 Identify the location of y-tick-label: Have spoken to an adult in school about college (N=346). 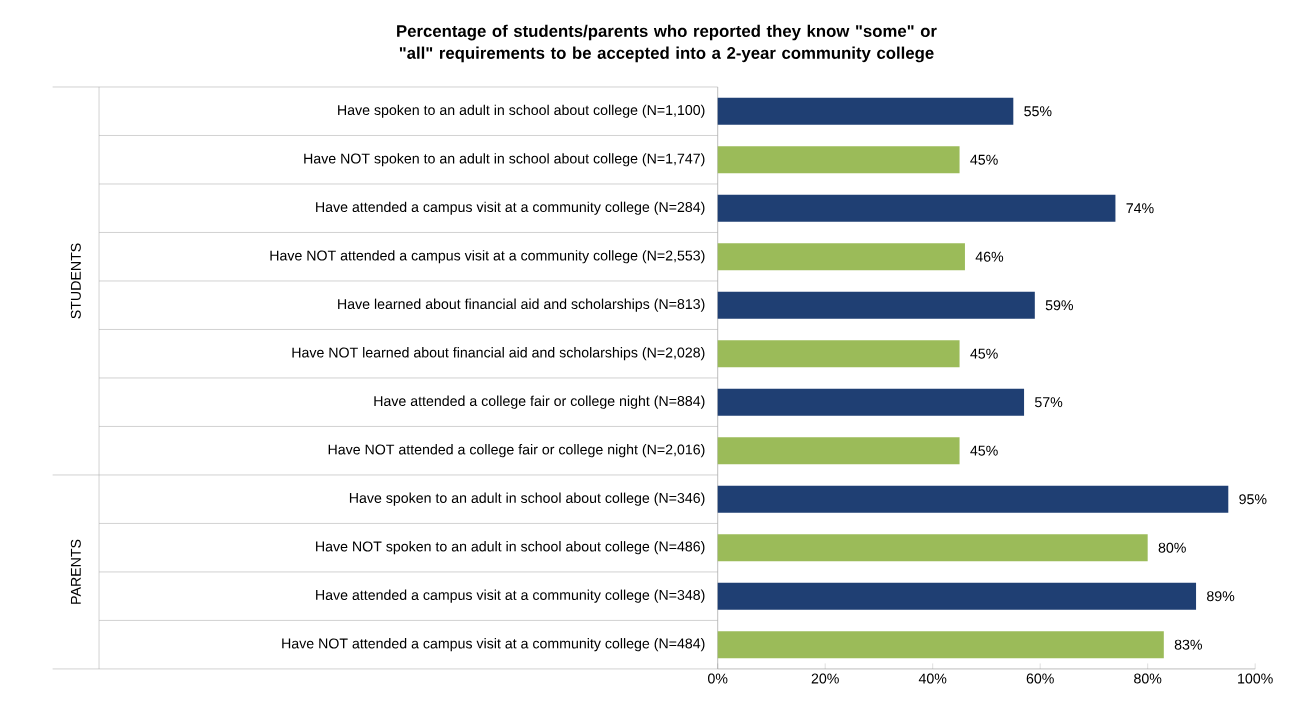
(527, 499).